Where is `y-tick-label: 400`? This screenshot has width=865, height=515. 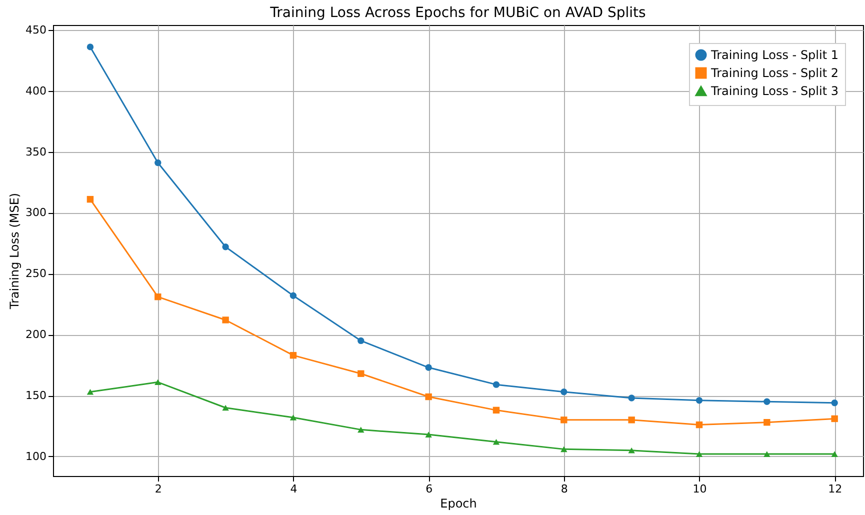
y-tick-label: 400 is located at coordinates (36, 91).